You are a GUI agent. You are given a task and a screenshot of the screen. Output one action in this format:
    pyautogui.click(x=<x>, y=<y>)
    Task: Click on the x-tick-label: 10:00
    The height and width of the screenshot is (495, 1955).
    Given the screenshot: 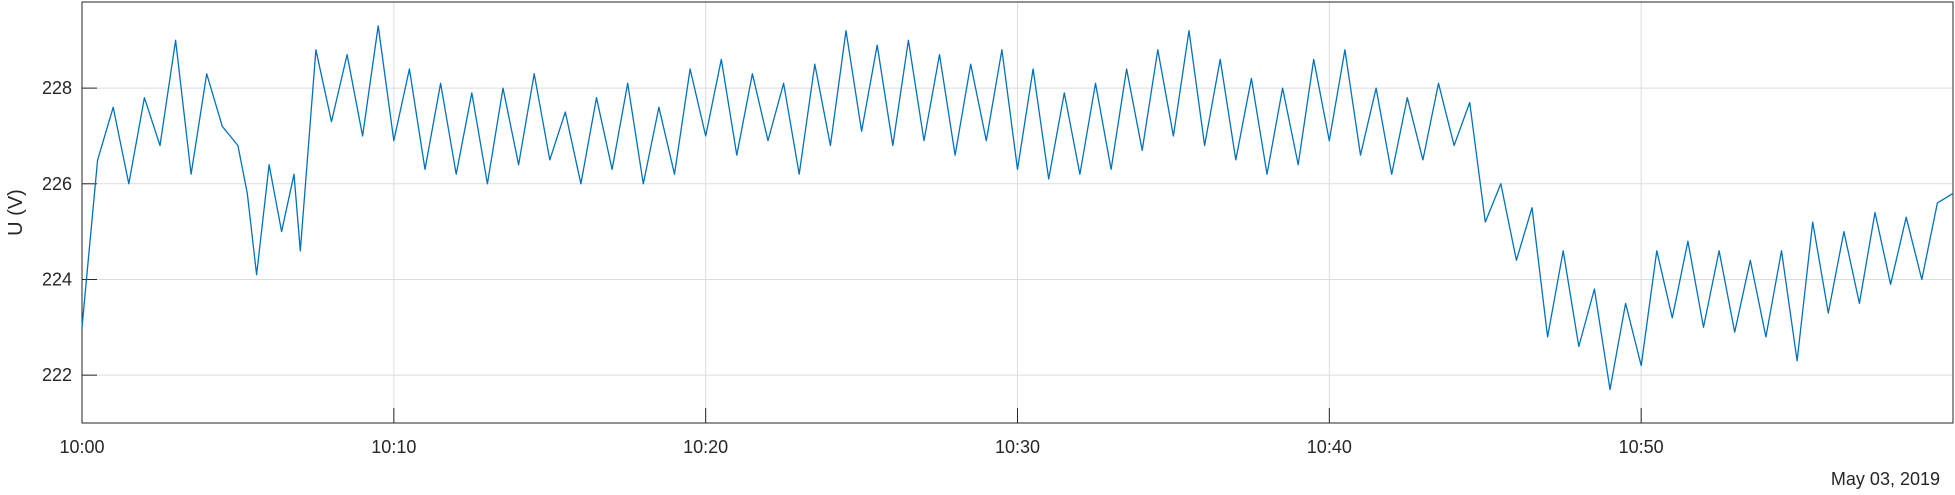 What is the action you would take?
    pyautogui.click(x=81, y=447)
    